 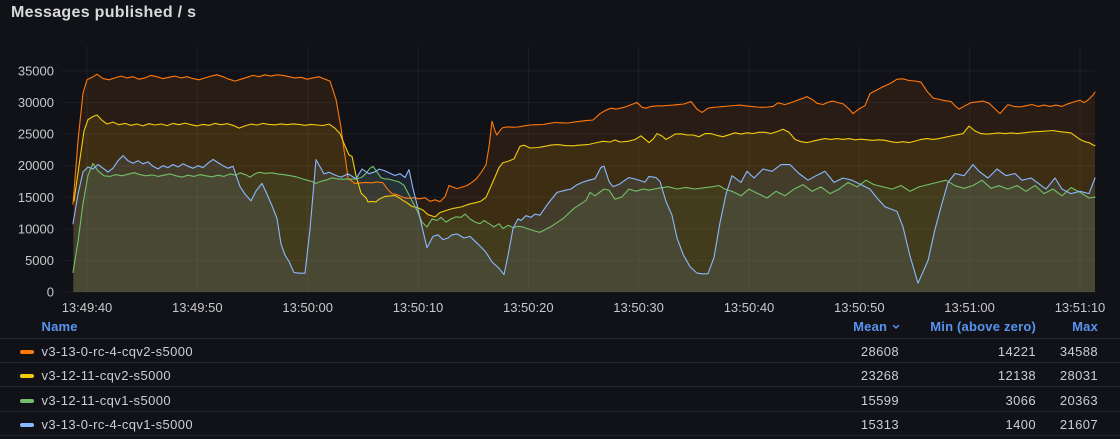 What do you see at coordinates (1080, 307) in the screenshot?
I see `svg-text: 13:51:10` at bounding box center [1080, 307].